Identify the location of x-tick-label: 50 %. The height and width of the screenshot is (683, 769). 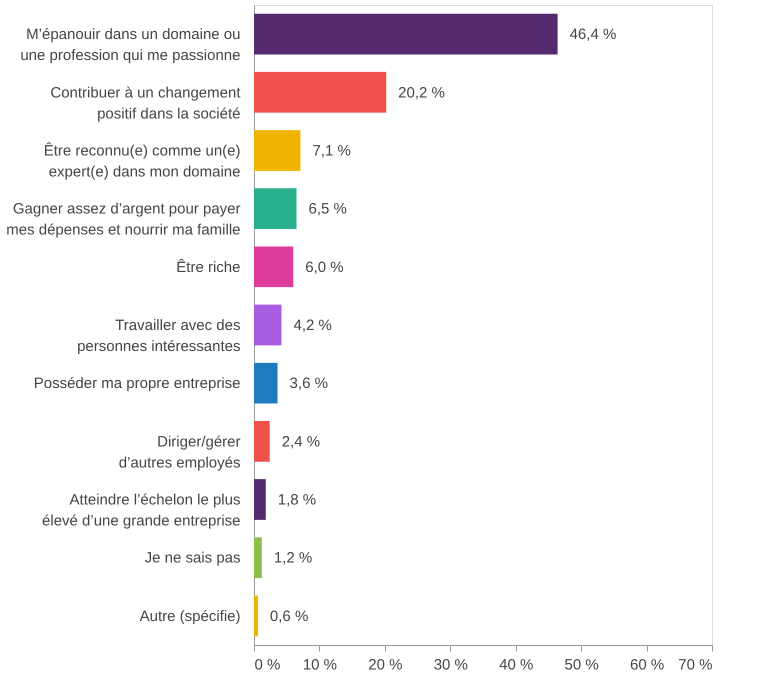
(581, 665).